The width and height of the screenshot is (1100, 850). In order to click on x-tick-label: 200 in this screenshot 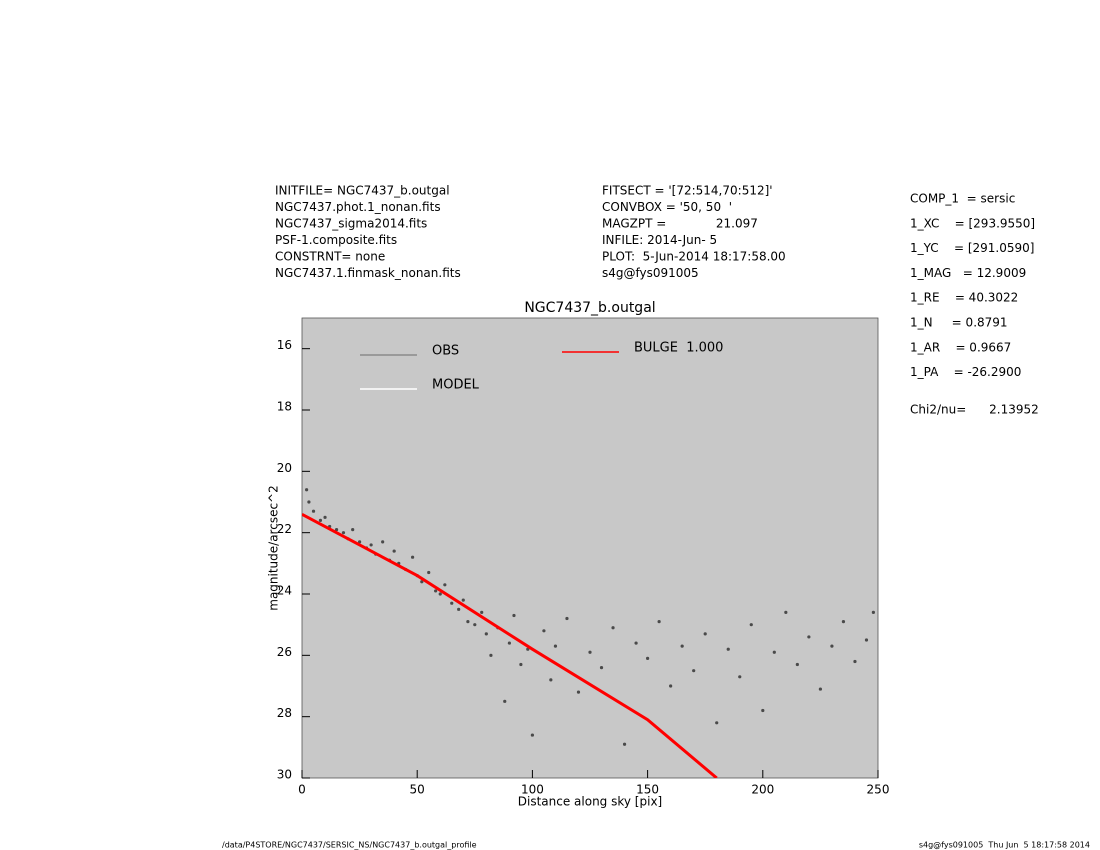, I will do `click(762, 790)`.